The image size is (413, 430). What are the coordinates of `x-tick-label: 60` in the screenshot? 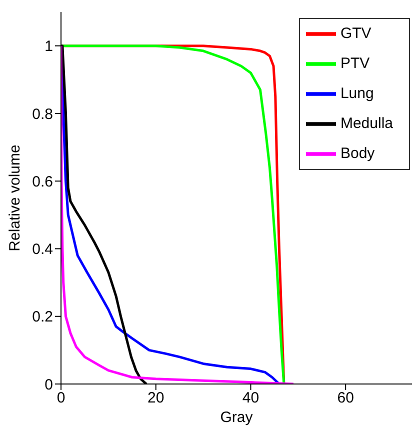 It's located at (345, 398).